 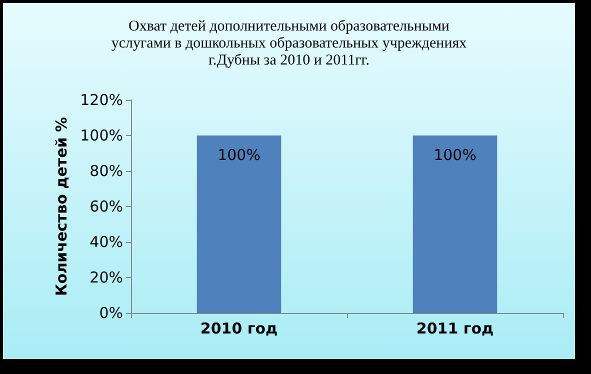 What do you see at coordinates (106, 207) in the screenshot?
I see `y-tick-label: 60%` at bounding box center [106, 207].